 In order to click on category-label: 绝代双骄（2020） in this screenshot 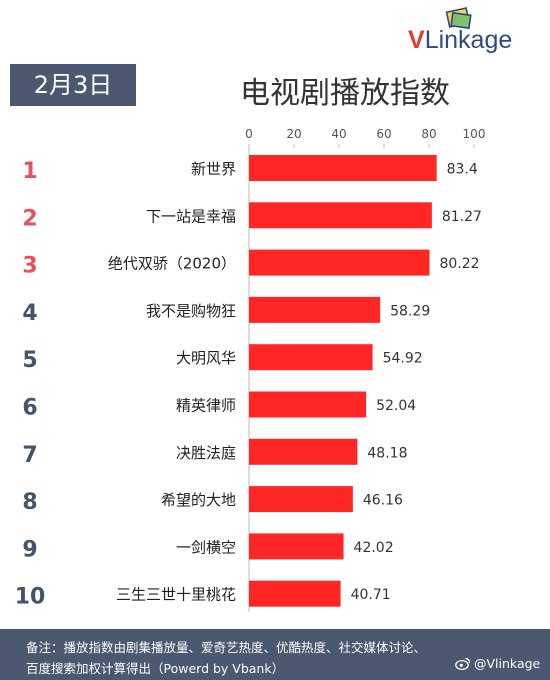, I will do `click(172, 264)`.